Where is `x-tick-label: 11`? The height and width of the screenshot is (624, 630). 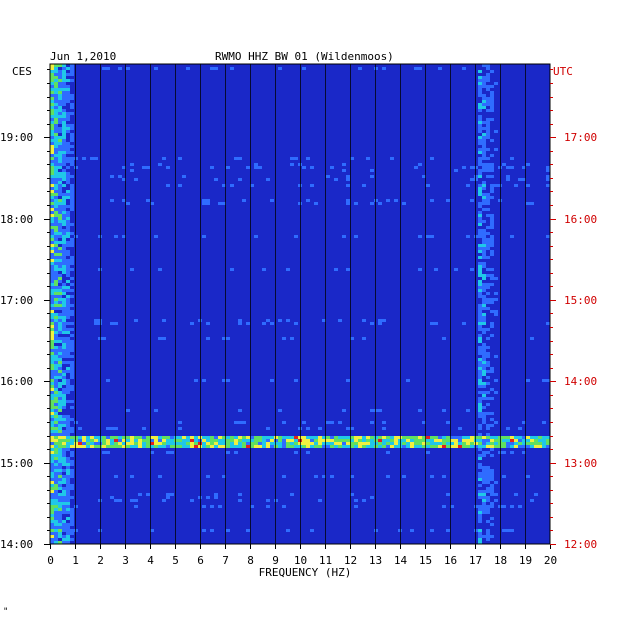 x-tick-label: 11 is located at coordinates (325, 560).